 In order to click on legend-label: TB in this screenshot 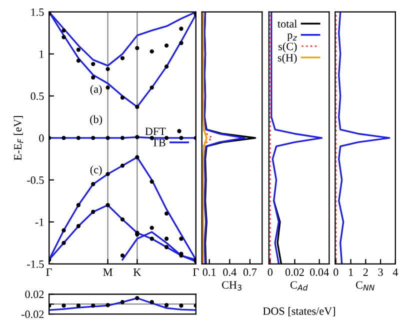, I will do `click(159, 142)`.